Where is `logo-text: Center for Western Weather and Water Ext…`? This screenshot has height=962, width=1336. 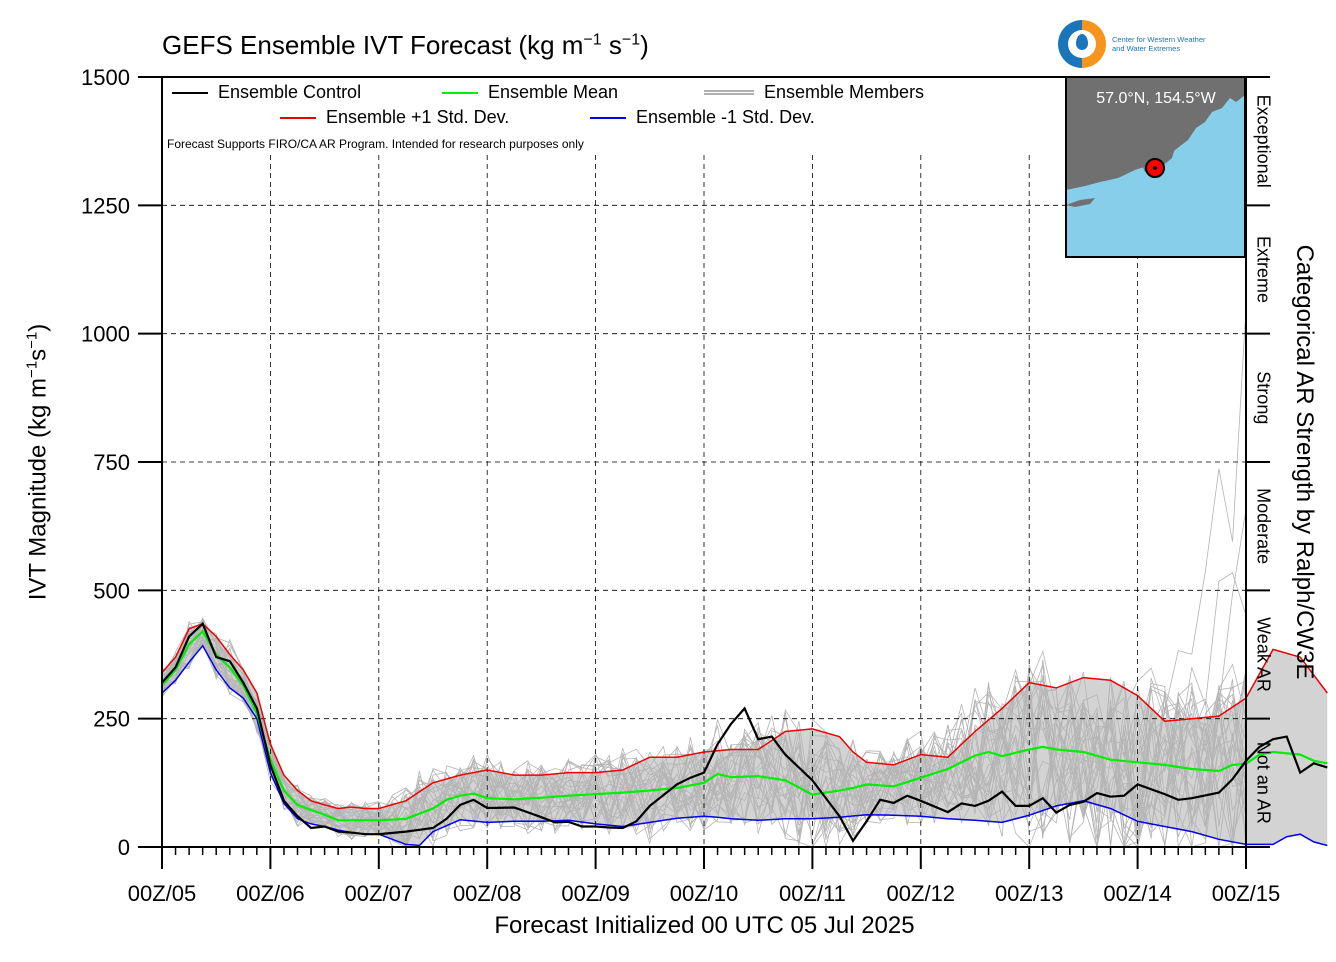 logo-text: Center for Western Weather and Water Ext… is located at coordinates (1159, 44).